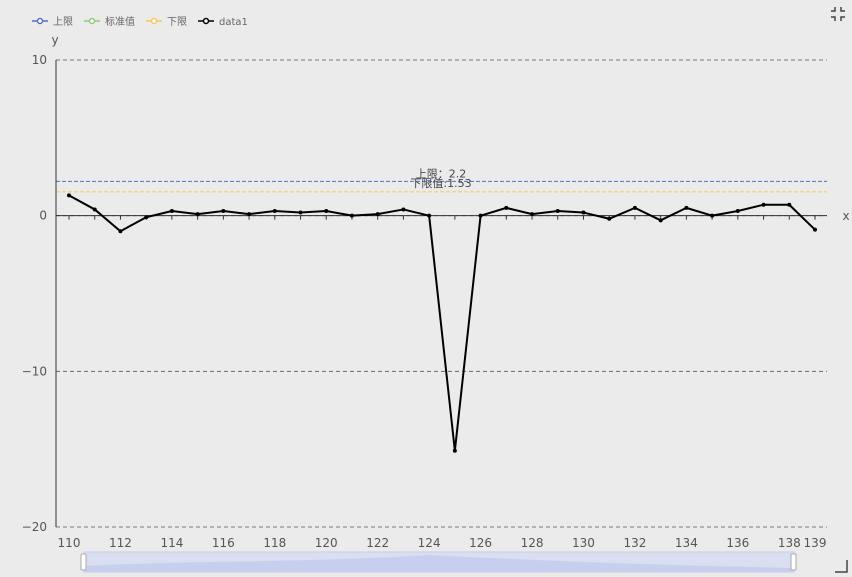 This screenshot has height=577, width=852. What do you see at coordinates (54, 40) in the screenshot?
I see `y-axis-name: y` at bounding box center [54, 40].